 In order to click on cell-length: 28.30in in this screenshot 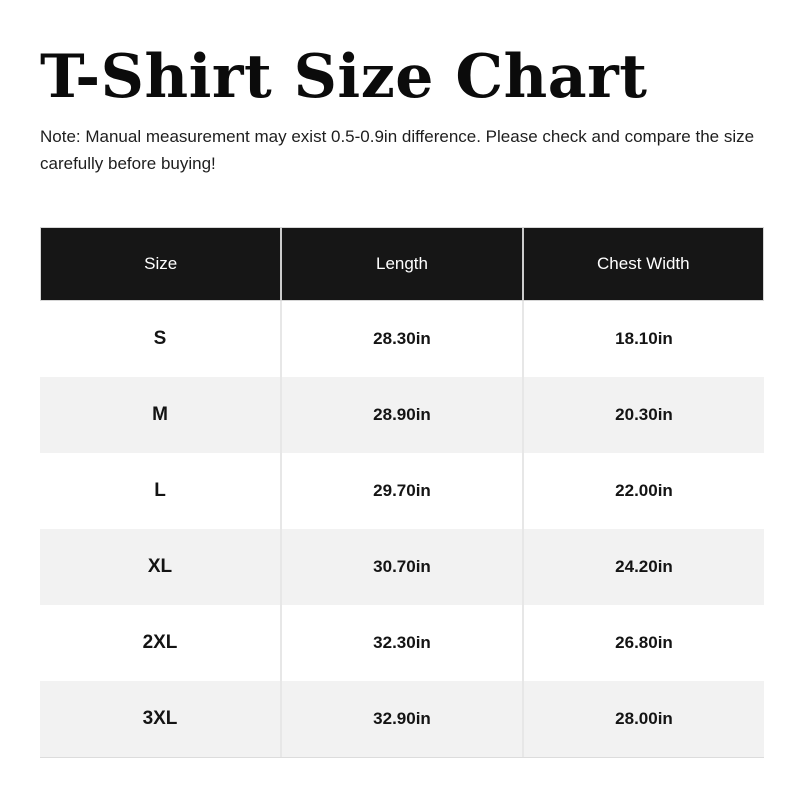, I will do `click(403, 338)`.